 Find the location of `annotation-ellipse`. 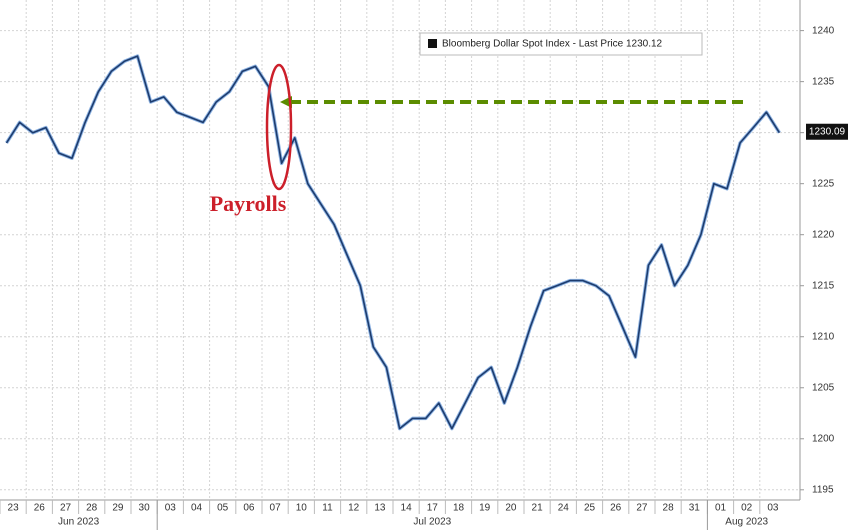

annotation-ellipse is located at coordinates (279, 127).